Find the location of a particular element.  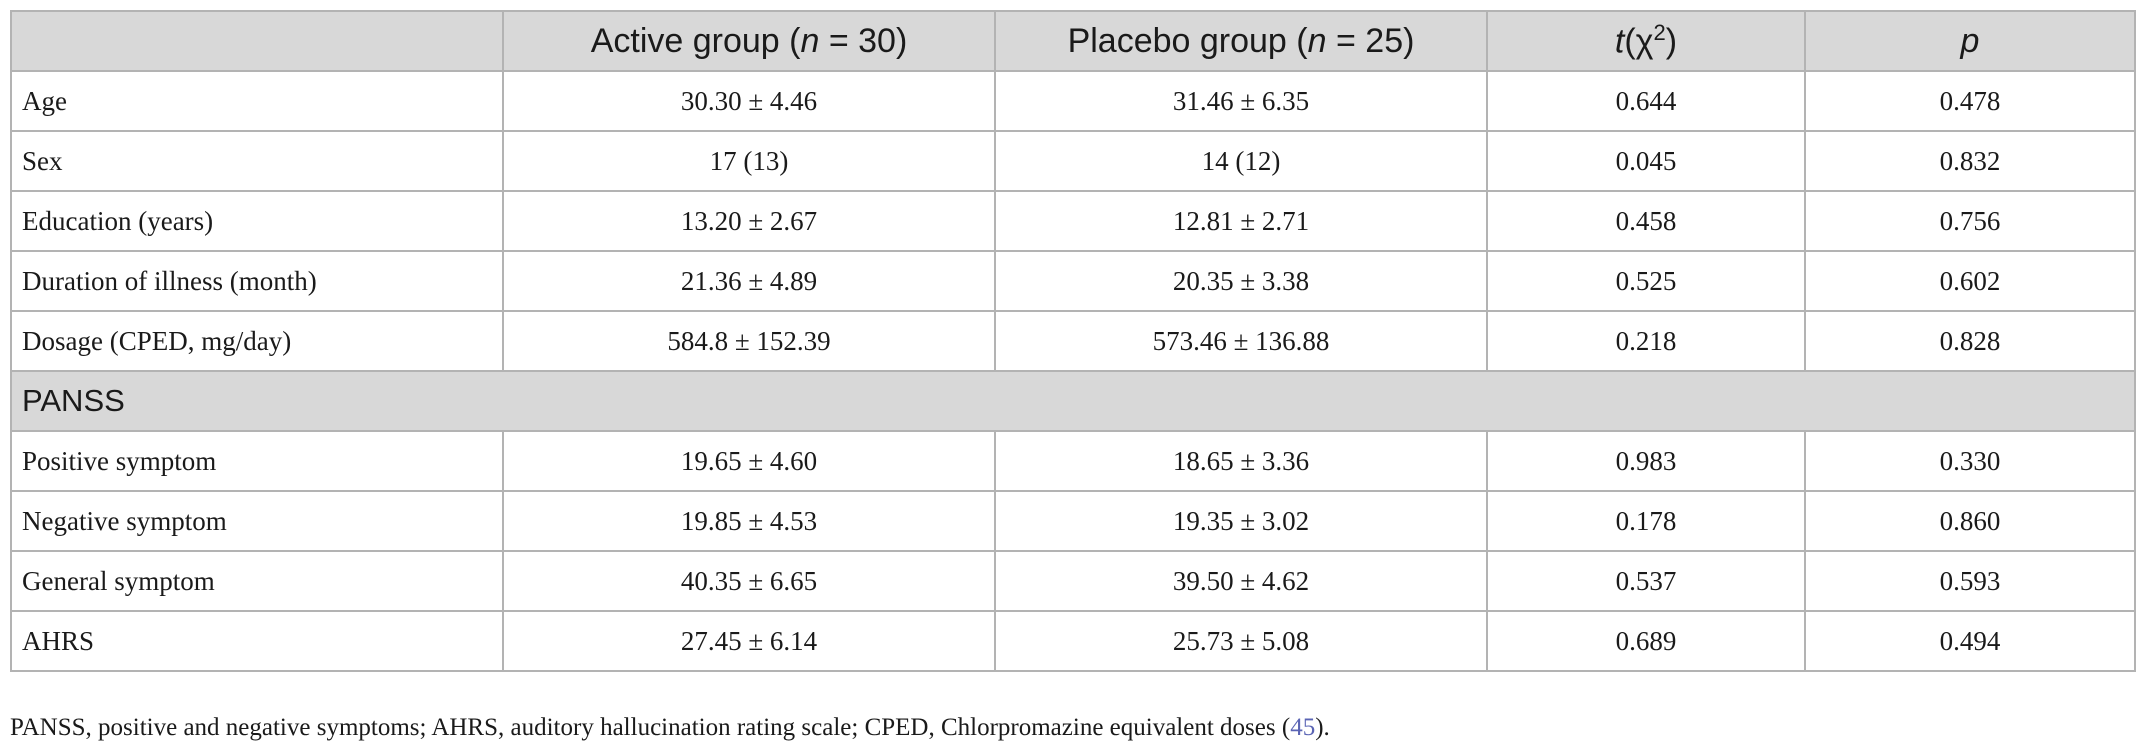

active-value: 19.65 ± 4.60 is located at coordinates (749, 461).